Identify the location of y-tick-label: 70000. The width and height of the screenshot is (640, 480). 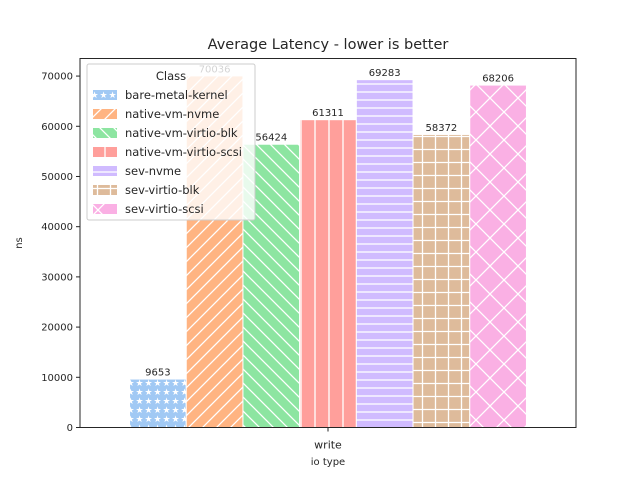
(57, 77).